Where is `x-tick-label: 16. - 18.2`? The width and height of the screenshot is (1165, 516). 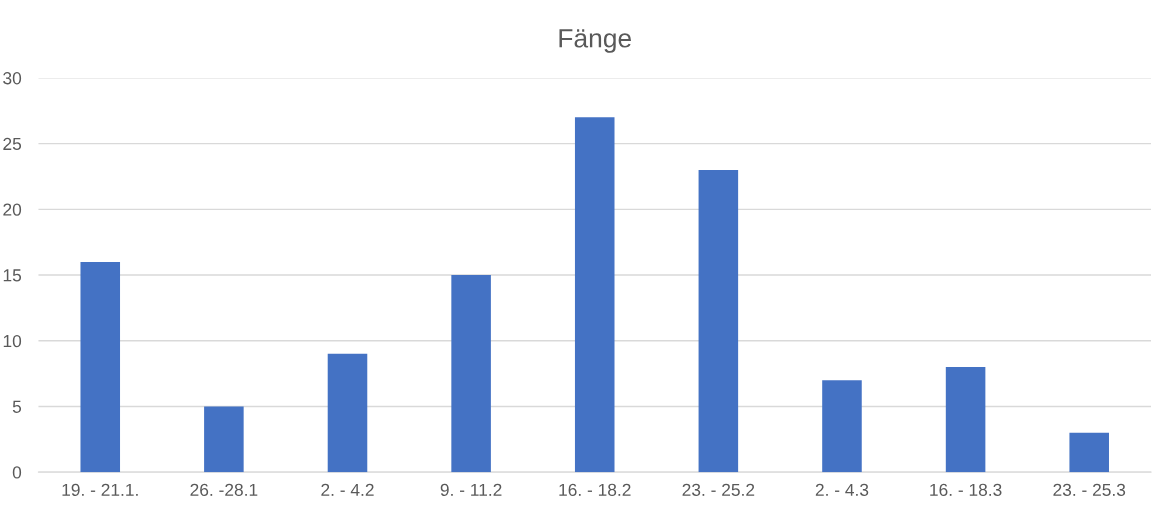
x-tick-label: 16. - 18.2 is located at coordinates (595, 489).